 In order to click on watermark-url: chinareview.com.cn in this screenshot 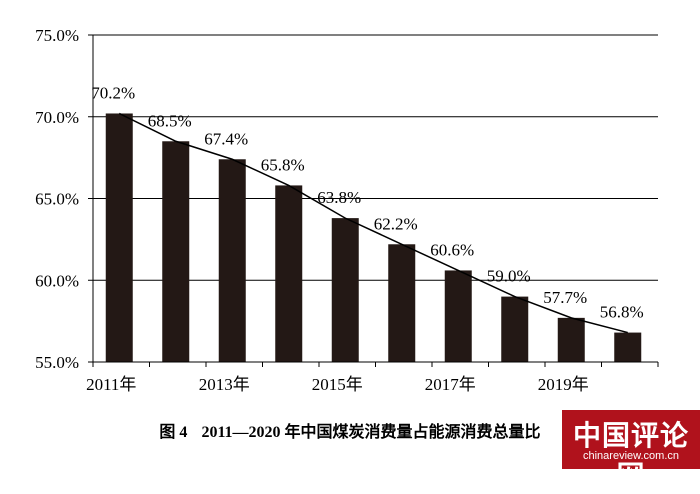, I will do `click(631, 456)`.